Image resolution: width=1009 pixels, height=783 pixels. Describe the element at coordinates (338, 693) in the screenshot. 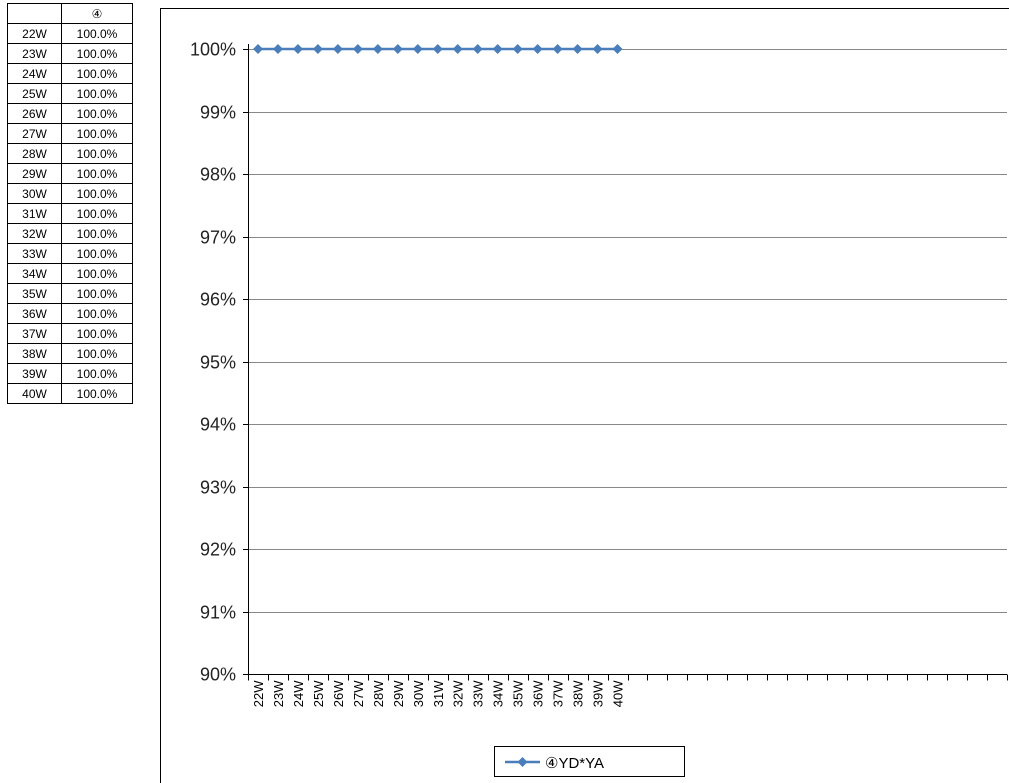

I see `x-tick-label: 26W` at that location.